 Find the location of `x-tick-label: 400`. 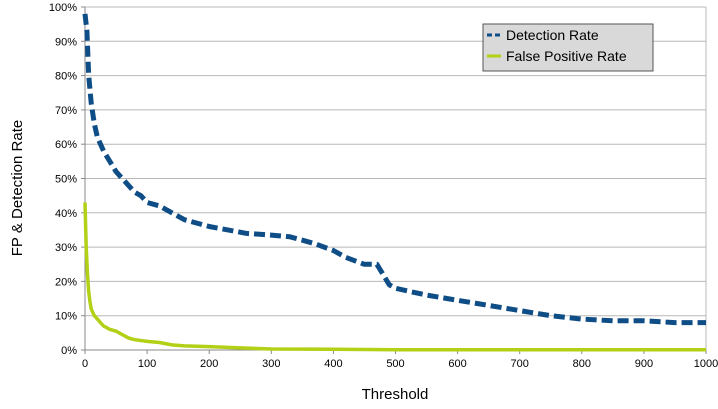

x-tick-label: 400 is located at coordinates (333, 364).